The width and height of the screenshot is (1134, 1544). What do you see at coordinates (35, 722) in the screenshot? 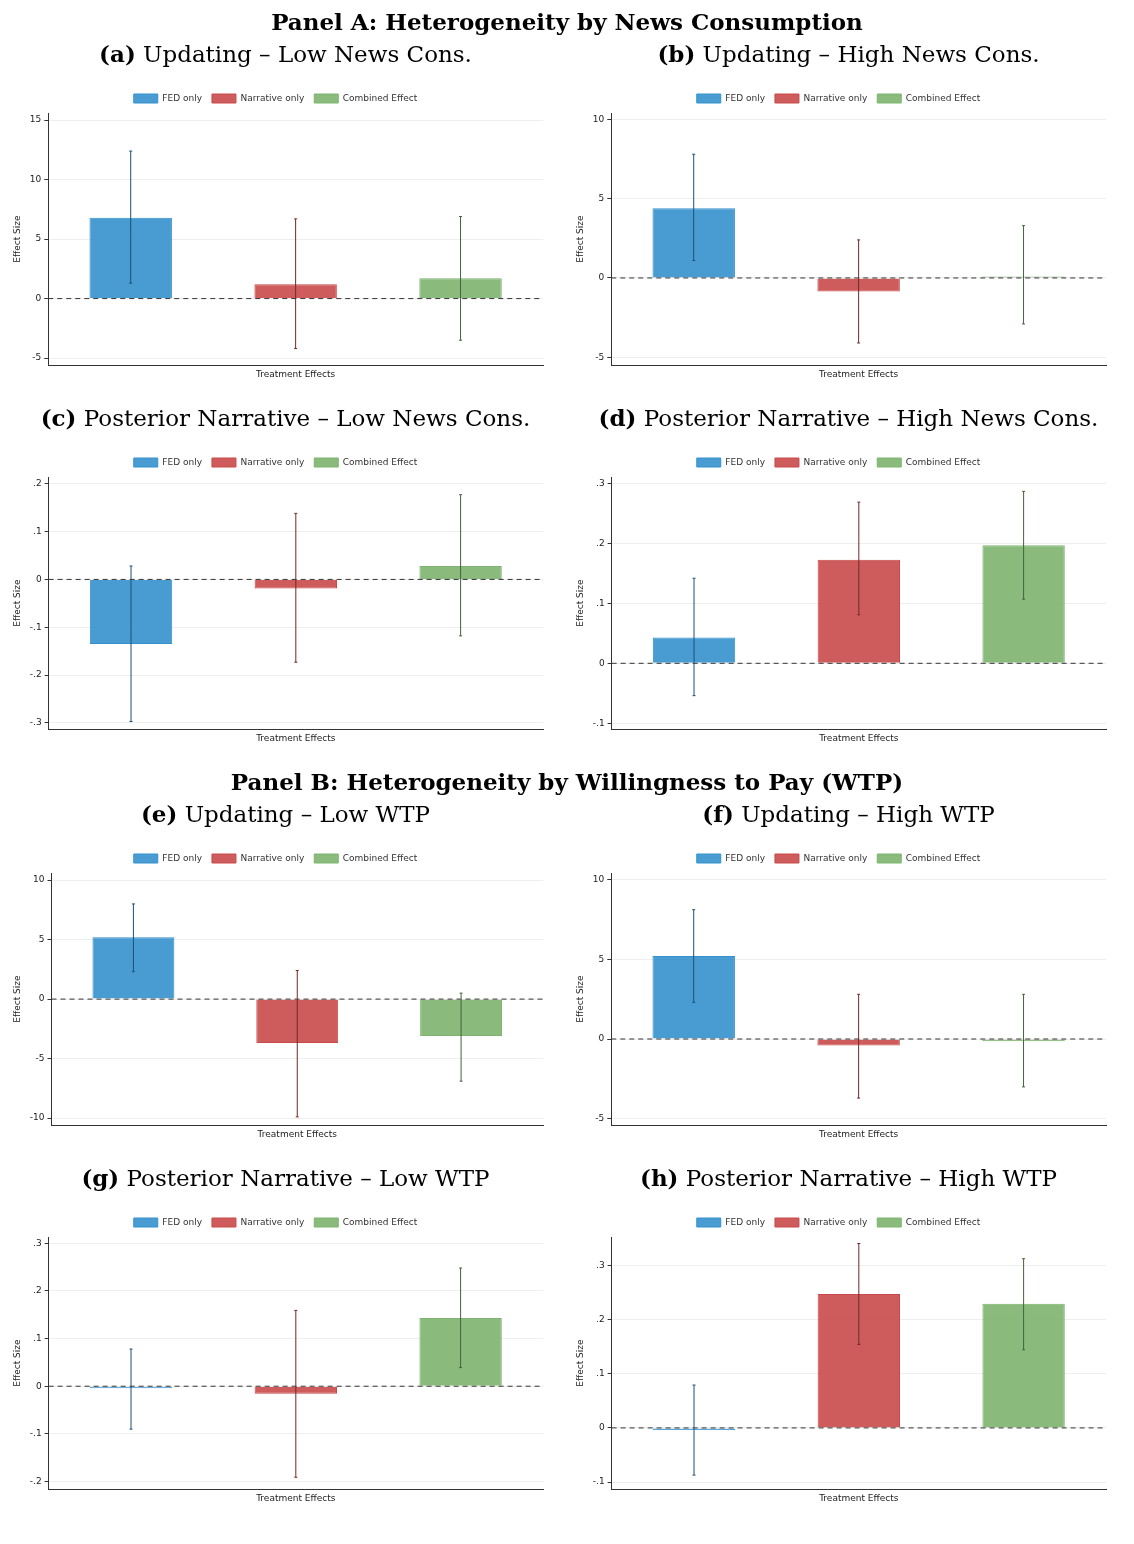
I see `y-tick-label: -.3` at bounding box center [35, 722].